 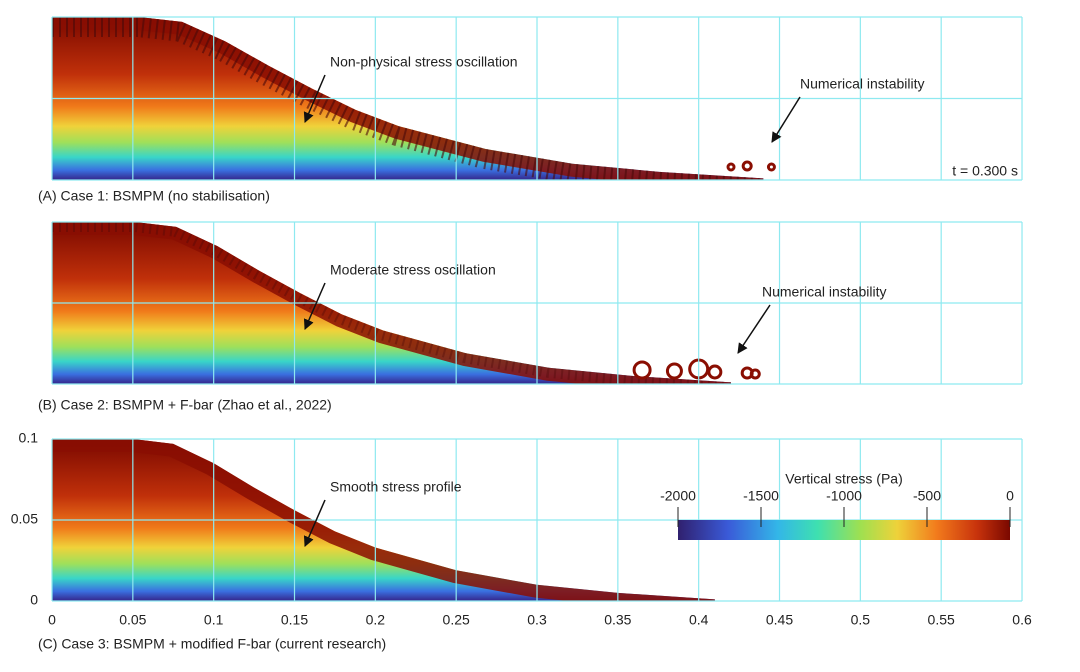 What do you see at coordinates (34, 600) in the screenshot?
I see `y-tick-label: 0` at bounding box center [34, 600].